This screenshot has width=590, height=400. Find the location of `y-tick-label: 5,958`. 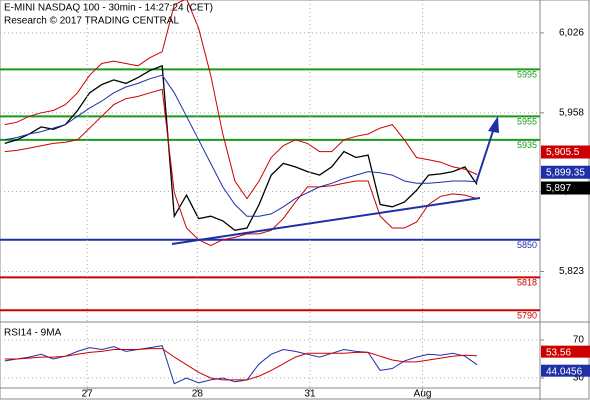

y-tick-label: 5,958 is located at coordinates (571, 112).